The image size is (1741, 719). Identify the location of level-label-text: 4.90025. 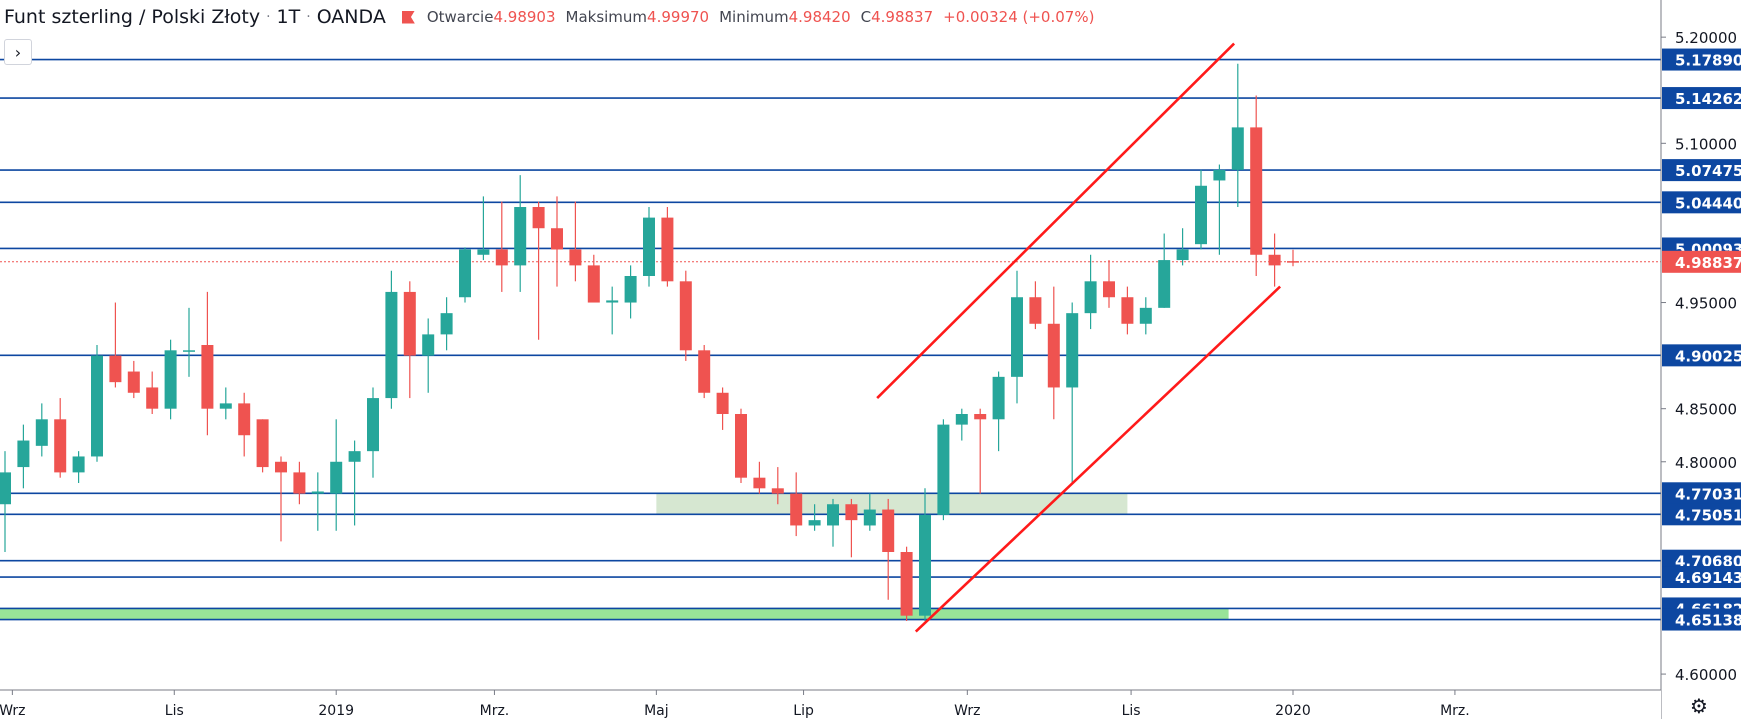
(1708, 356).